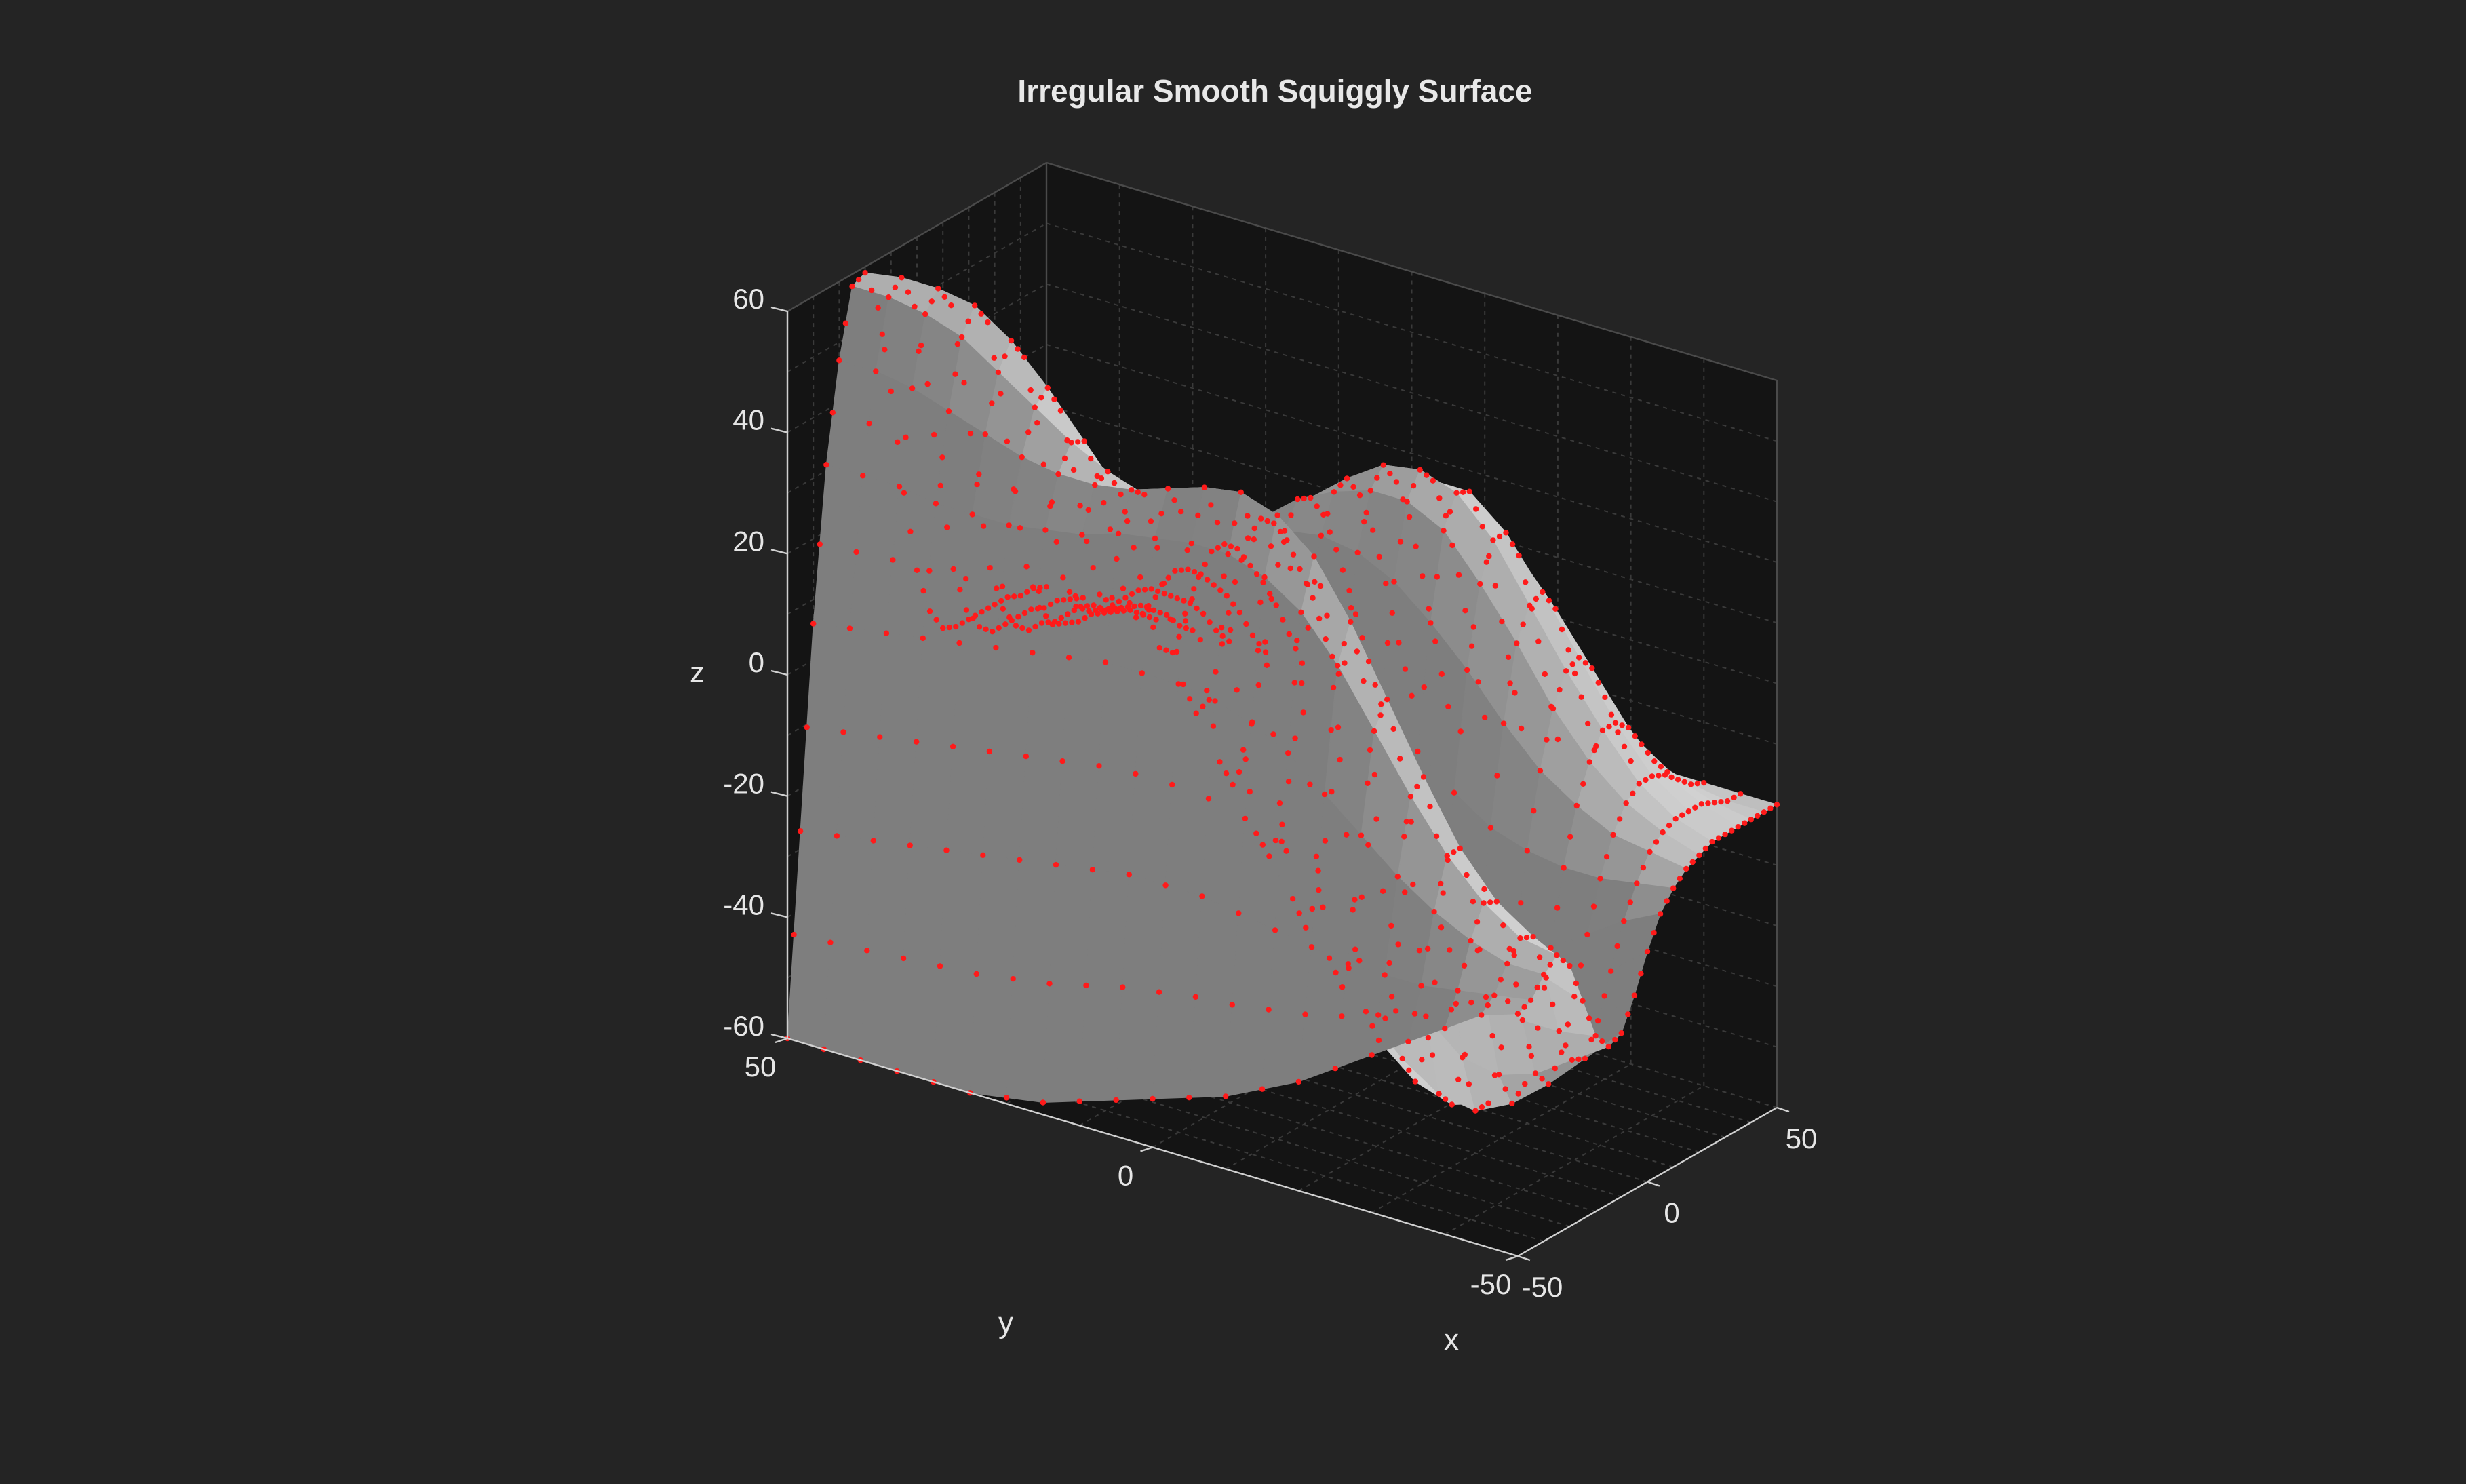 This screenshot has height=1484, width=2466. What do you see at coordinates (1802, 1138) in the screenshot?
I see `x-tick-label: 50` at bounding box center [1802, 1138].